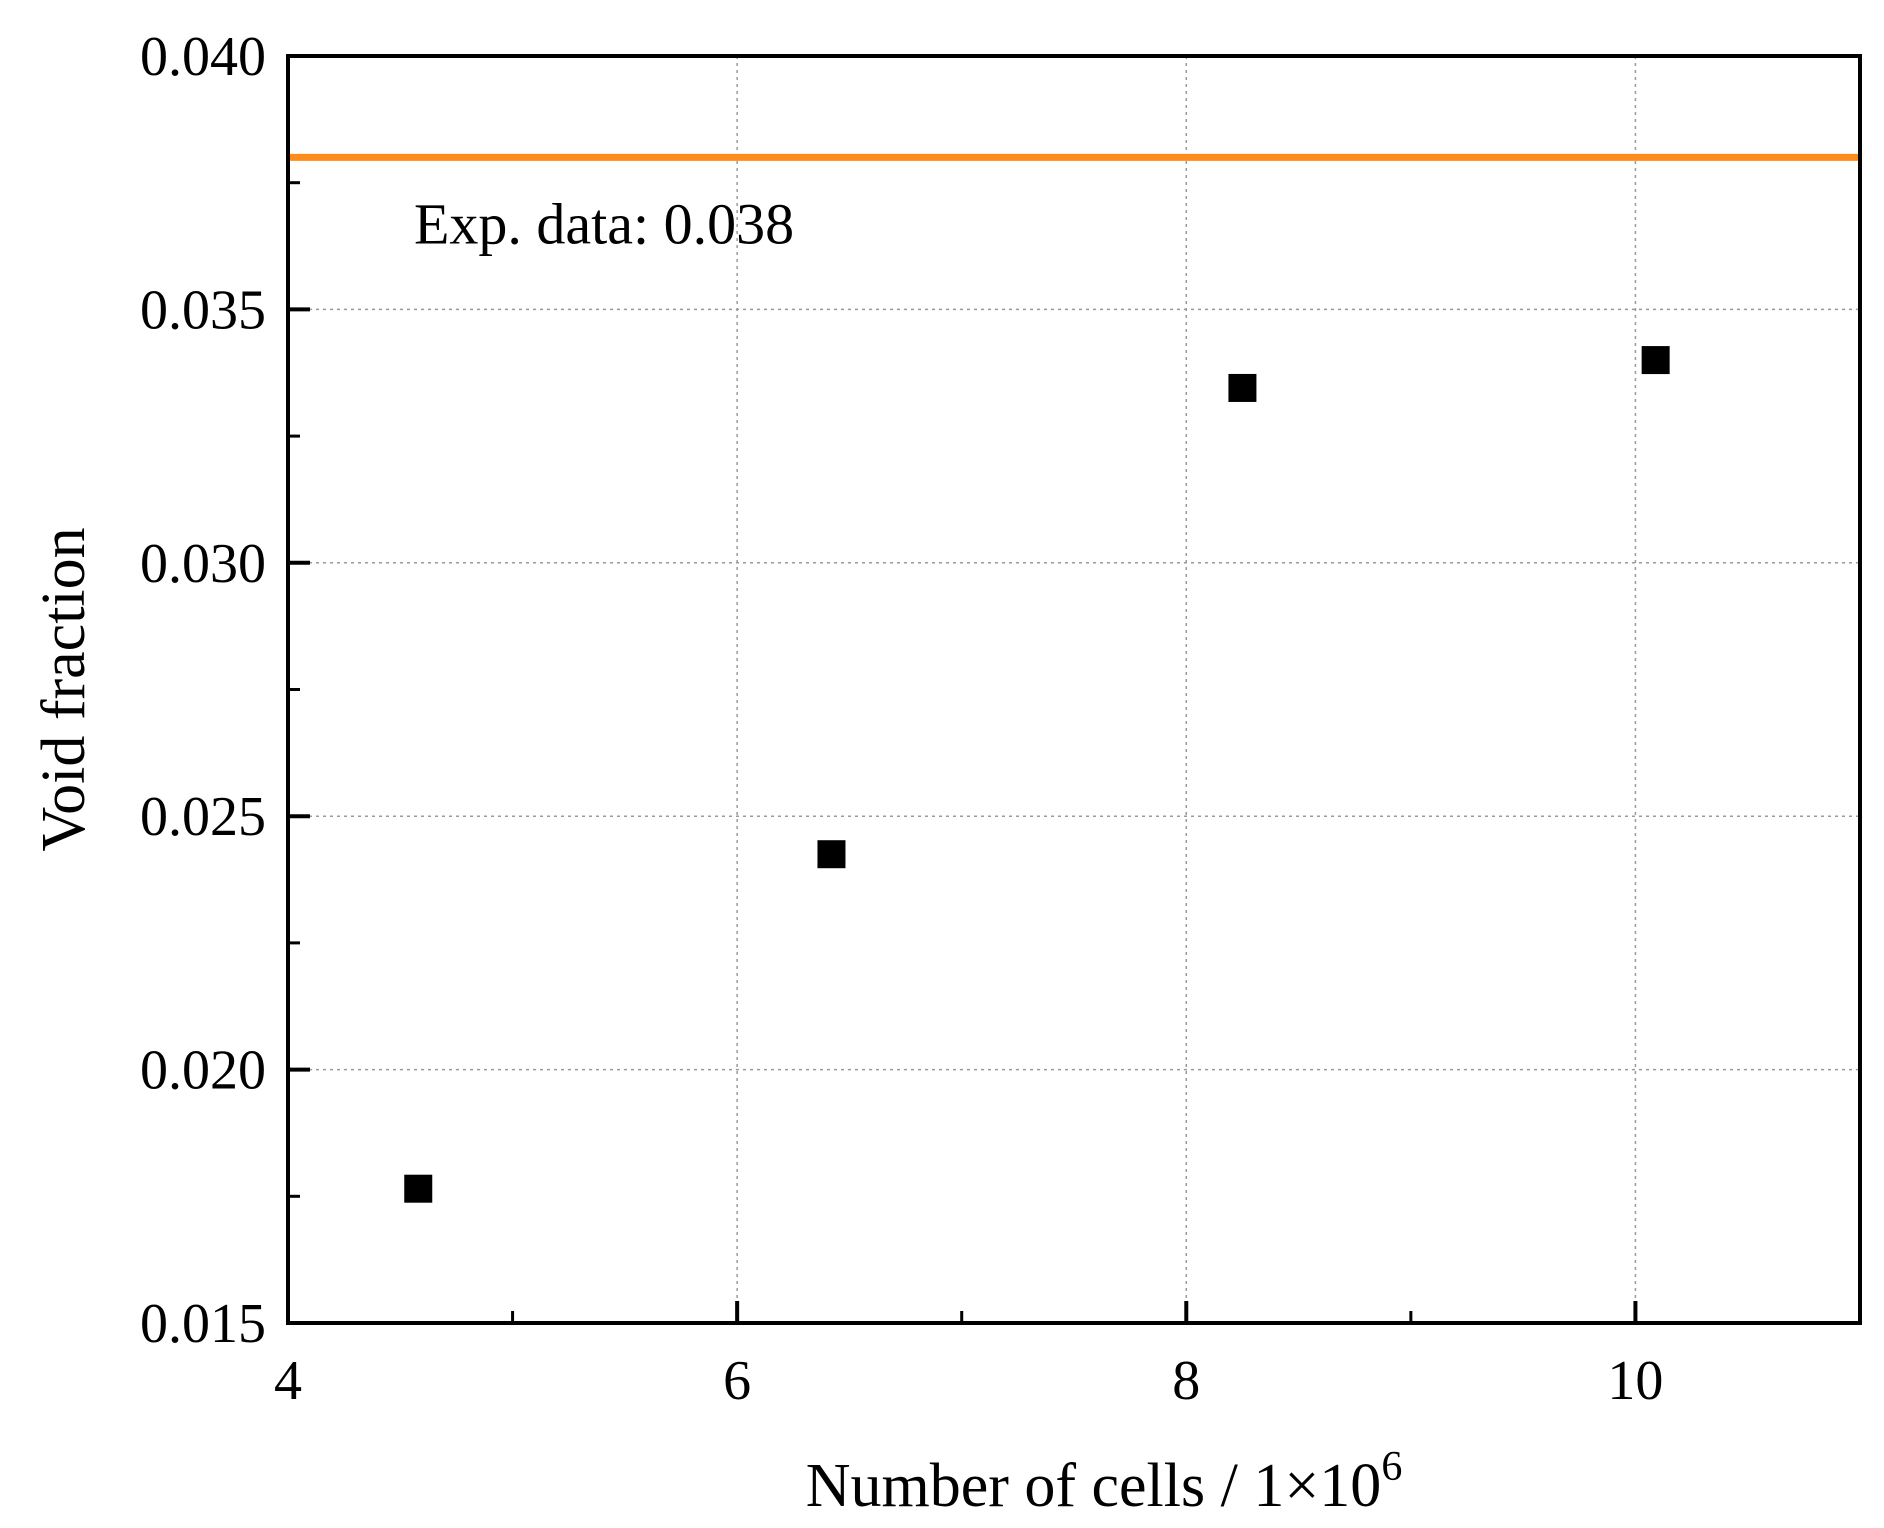 The image size is (1884, 1528). I want to click on x-tick-label: 10, so click(1635, 1381).